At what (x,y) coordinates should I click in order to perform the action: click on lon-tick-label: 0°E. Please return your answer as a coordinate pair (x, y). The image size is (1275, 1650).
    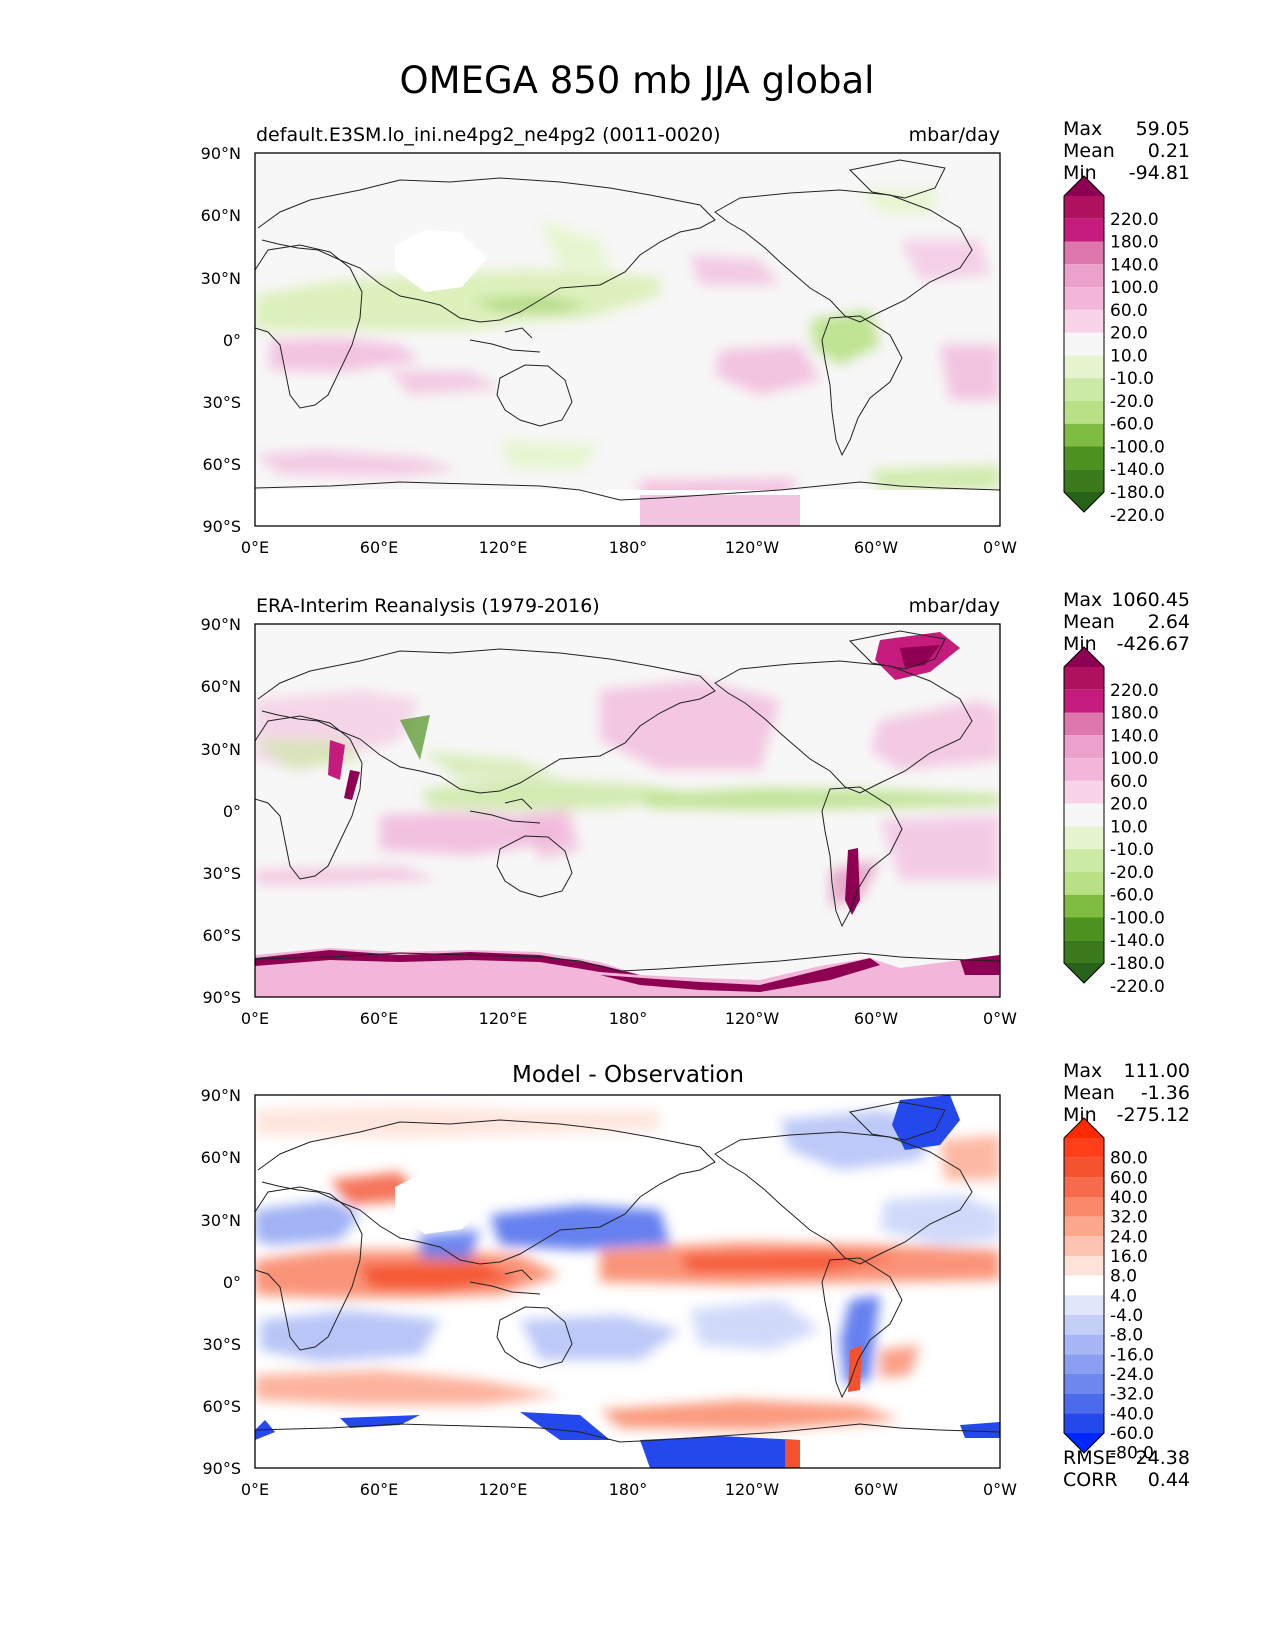
    Looking at the image, I should click on (255, 1018).